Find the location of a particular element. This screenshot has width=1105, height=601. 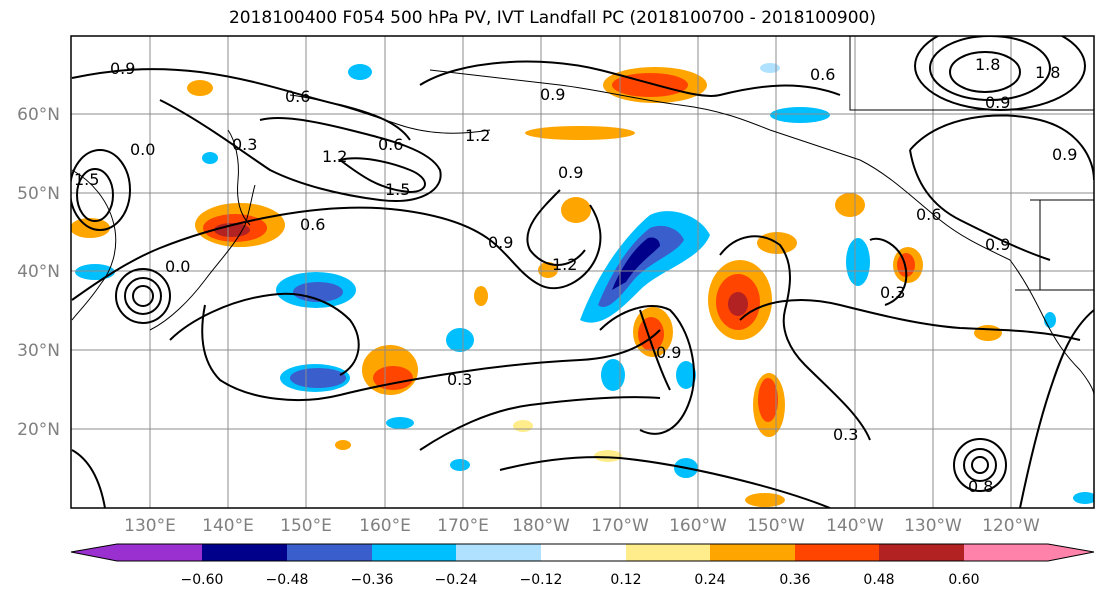

colorbar-tick-label: −0.36 is located at coordinates (372, 580).